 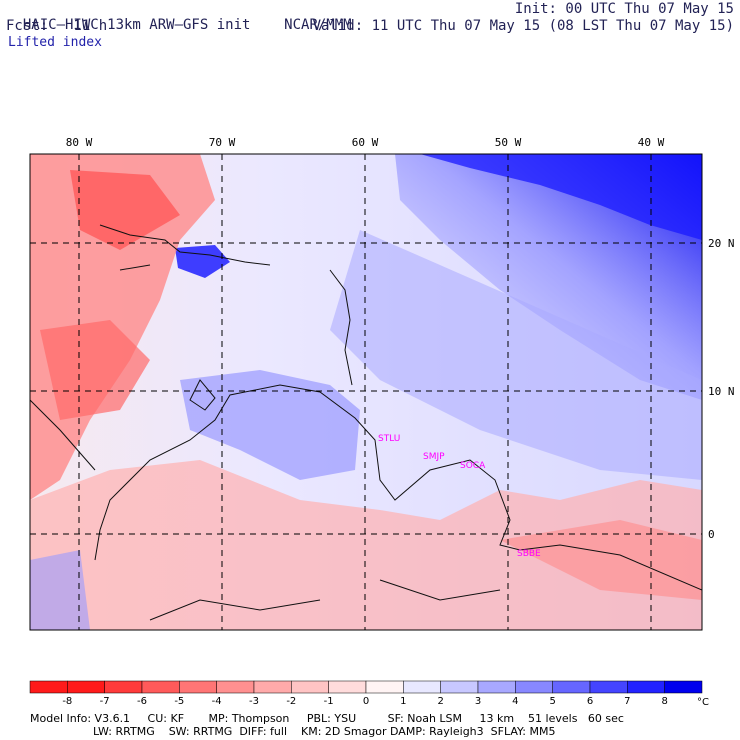 What do you see at coordinates (105, 701) in the screenshot?
I see `colorbar-tick-label: -7` at bounding box center [105, 701].